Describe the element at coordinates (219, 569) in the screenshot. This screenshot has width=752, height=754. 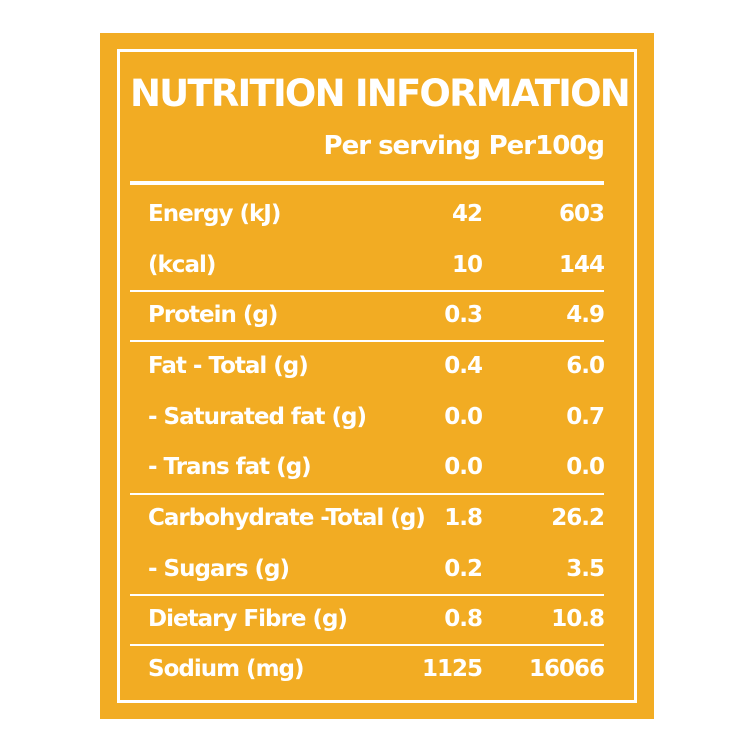
I see `nutrient-name: - Sugars (g)` at that location.